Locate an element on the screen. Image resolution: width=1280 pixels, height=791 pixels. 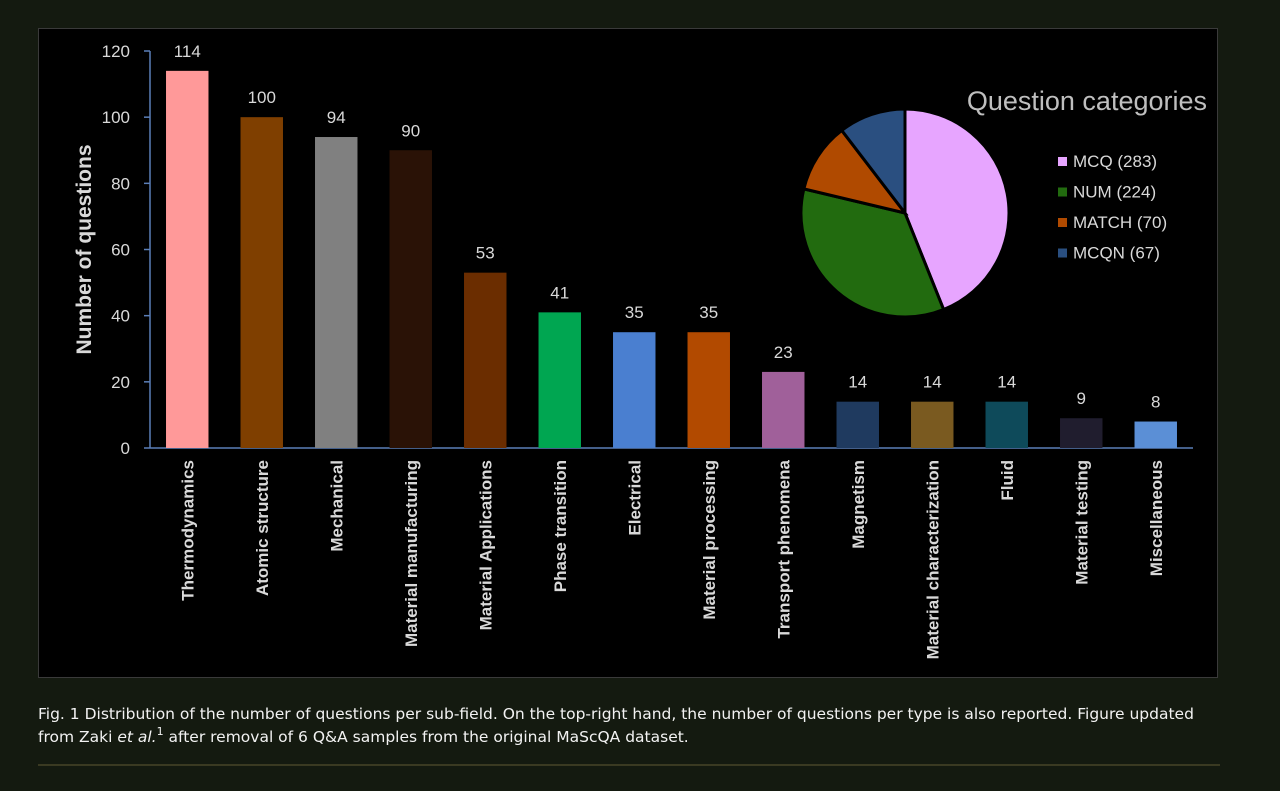
y-tick-label-6: 120 is located at coordinates (116, 51).